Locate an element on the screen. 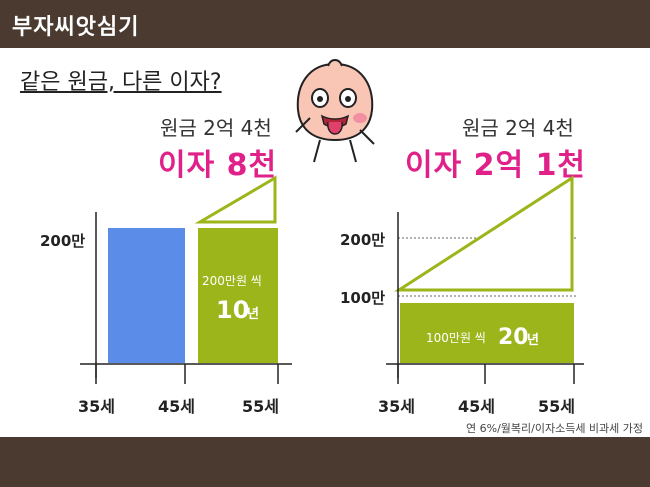 The image size is (650, 487). peach-mascot-icon is located at coordinates (335, 111).